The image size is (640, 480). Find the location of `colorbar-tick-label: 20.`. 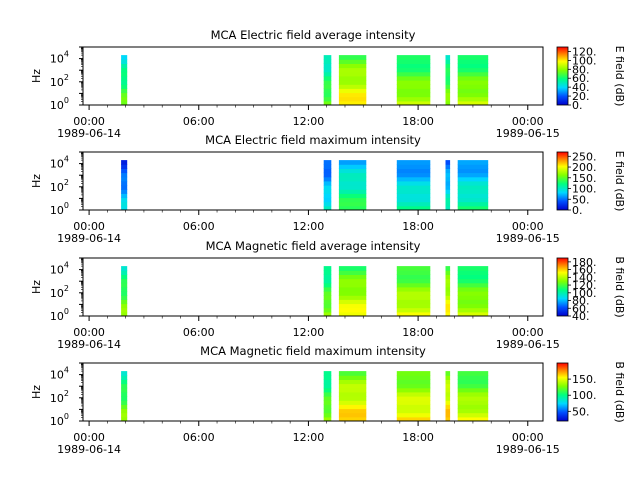

colorbar-tick-label: 20. is located at coordinates (581, 96).